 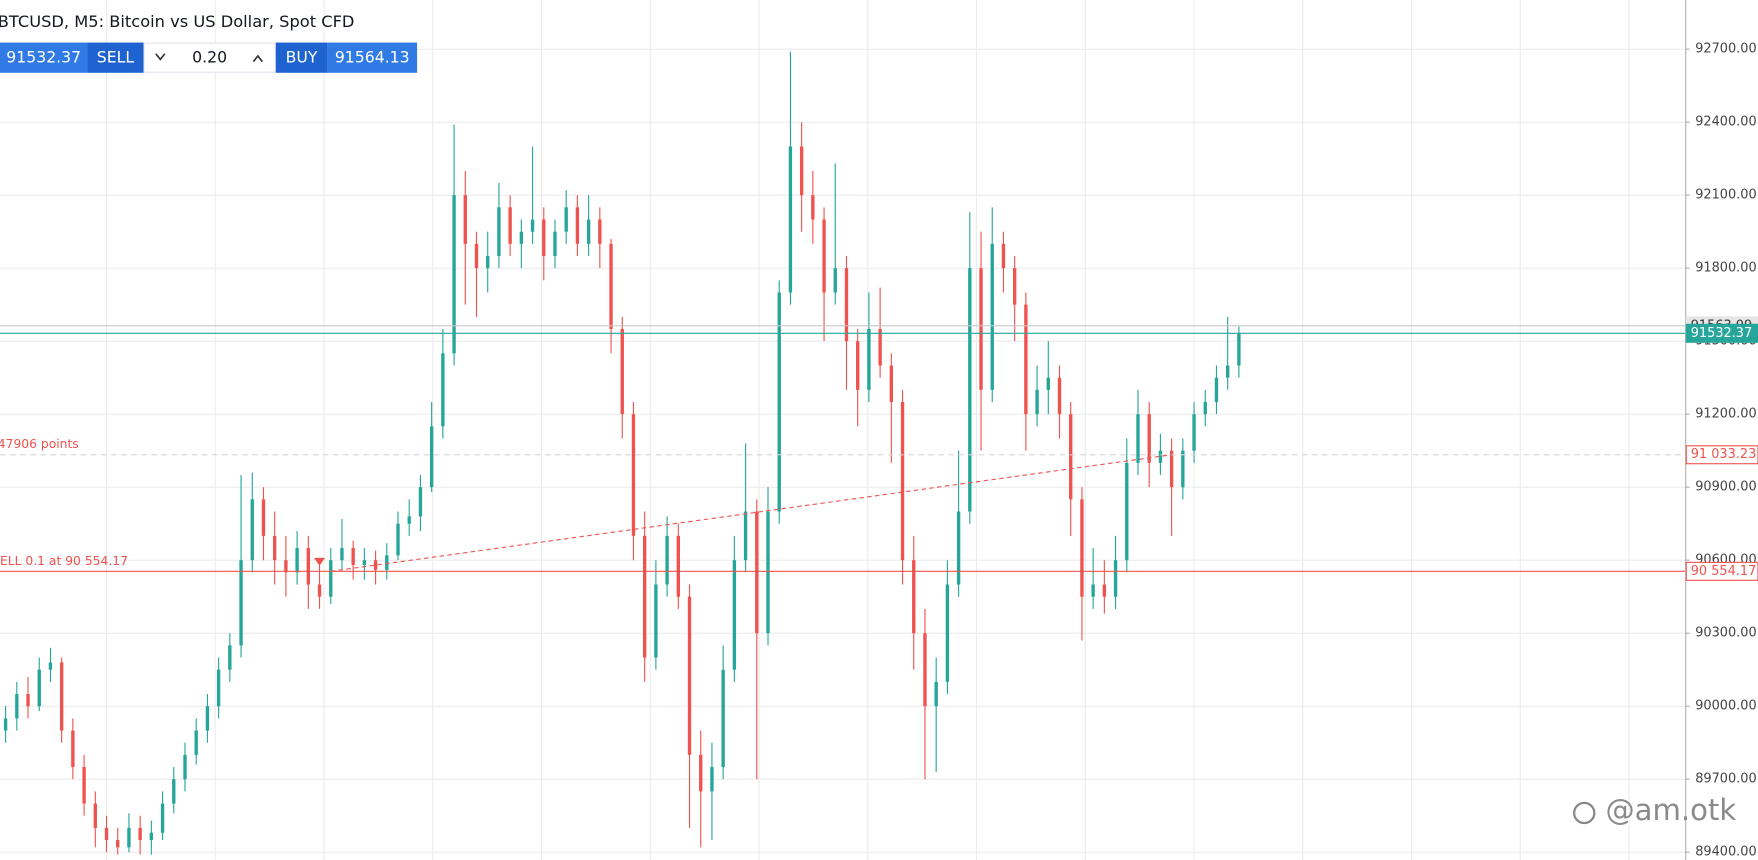 I want to click on y-tick-label: 91200.00, so click(x=1725, y=414).